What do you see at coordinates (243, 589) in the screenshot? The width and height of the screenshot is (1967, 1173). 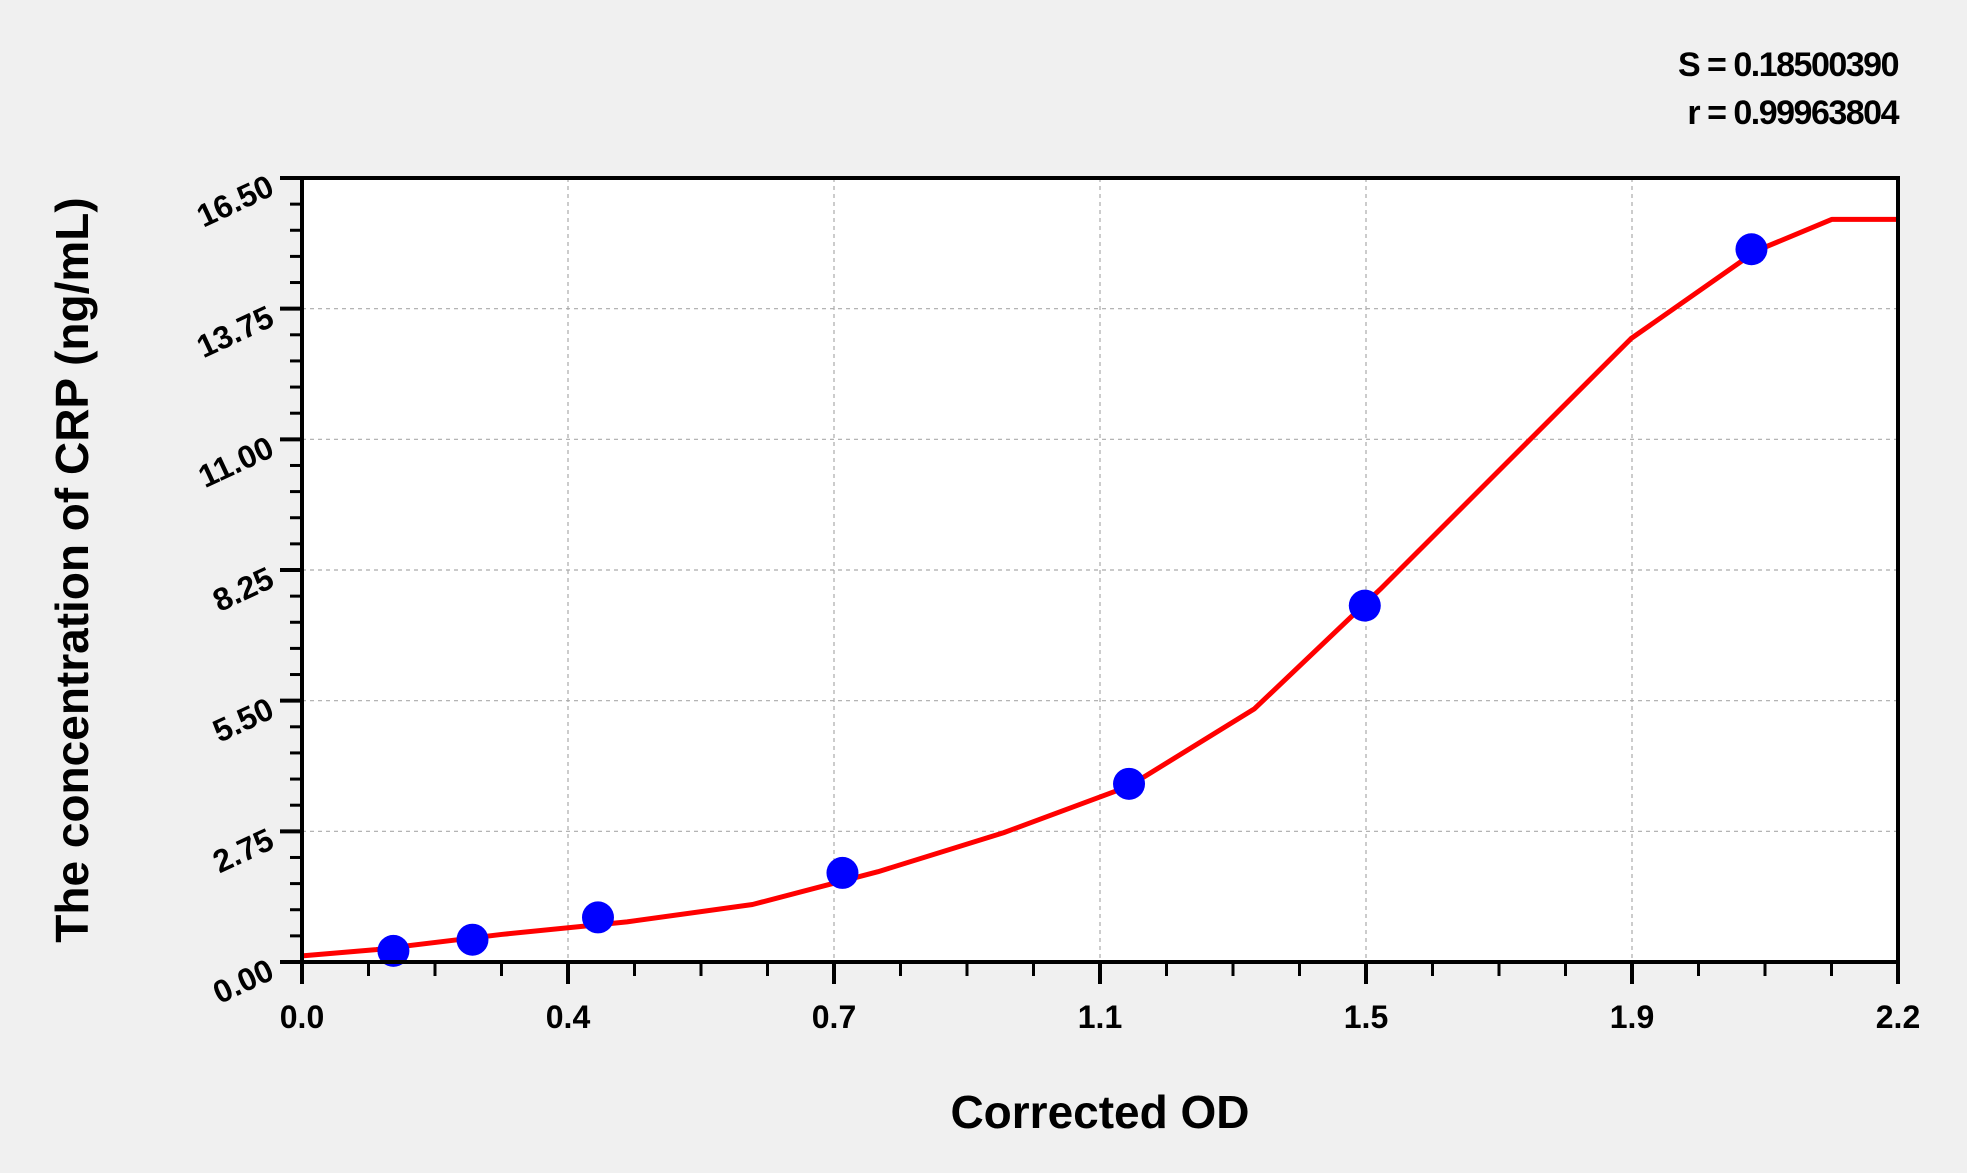 I see `y-tick-label: 8.25` at bounding box center [243, 589].